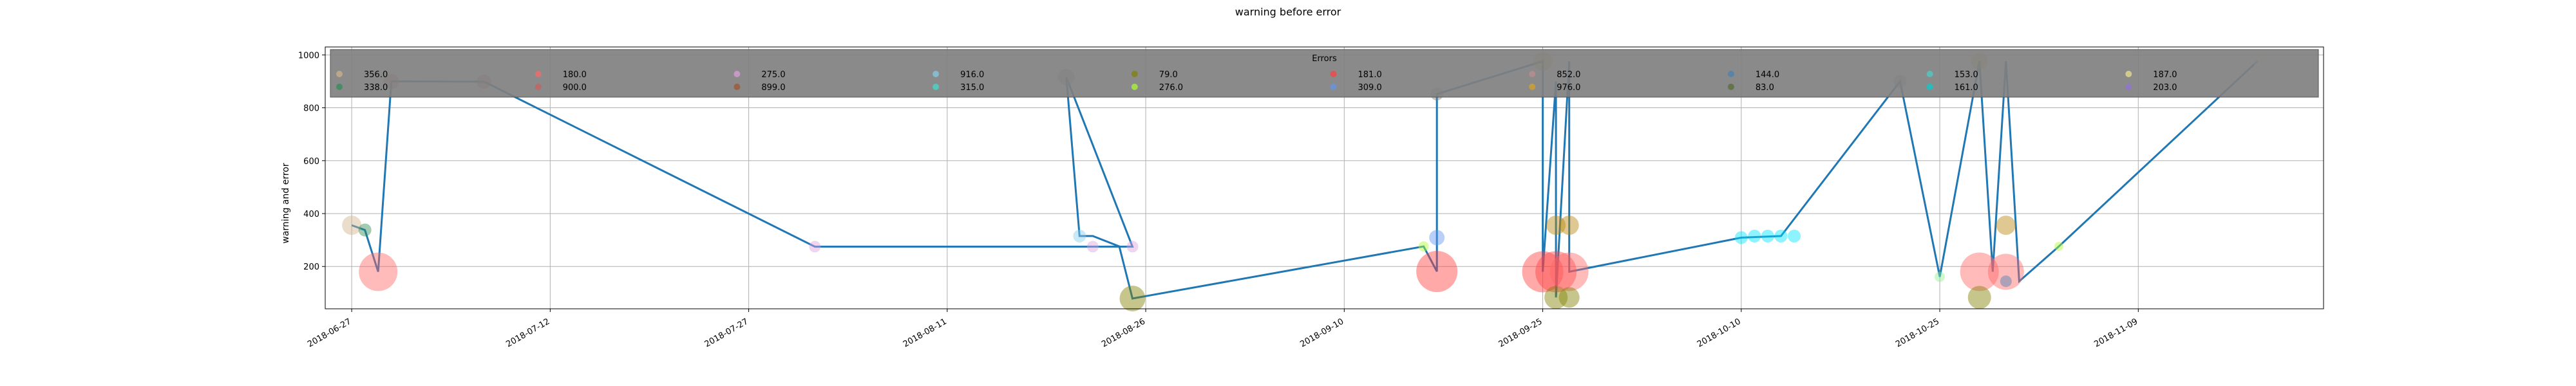  Describe the element at coordinates (286, 203) in the screenshot. I see `y-axis-label: warning and error` at that location.